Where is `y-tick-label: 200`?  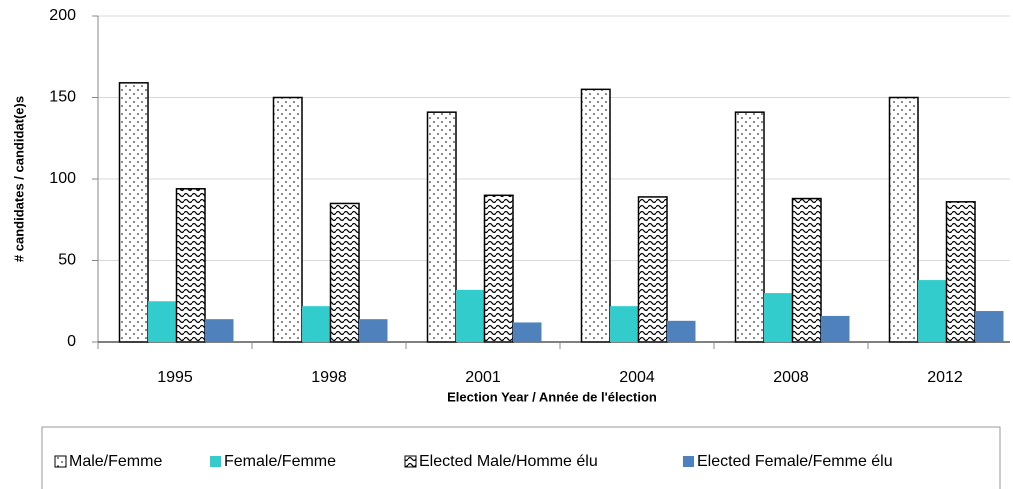
y-tick-label: 200 is located at coordinates (62, 15).